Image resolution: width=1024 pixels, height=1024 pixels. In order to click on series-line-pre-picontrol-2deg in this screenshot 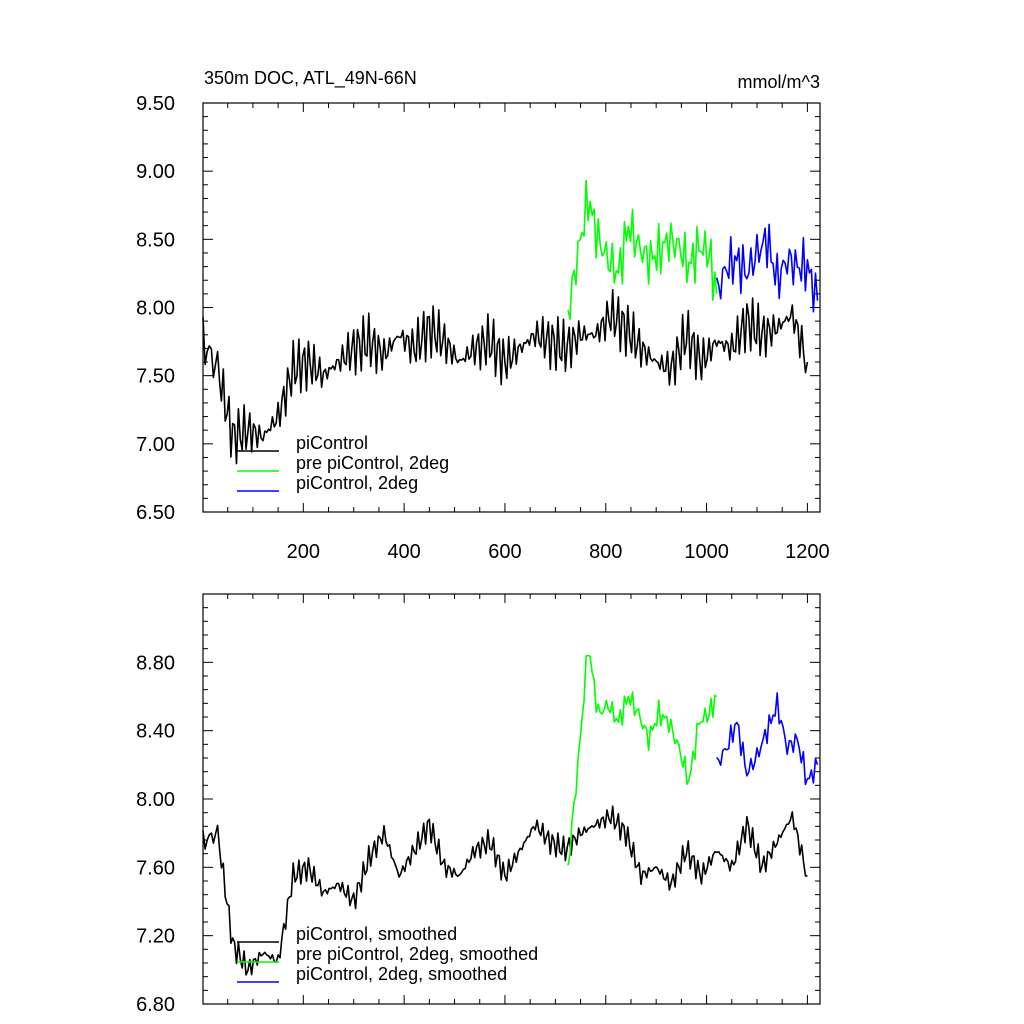, I will do `click(642, 249)`.